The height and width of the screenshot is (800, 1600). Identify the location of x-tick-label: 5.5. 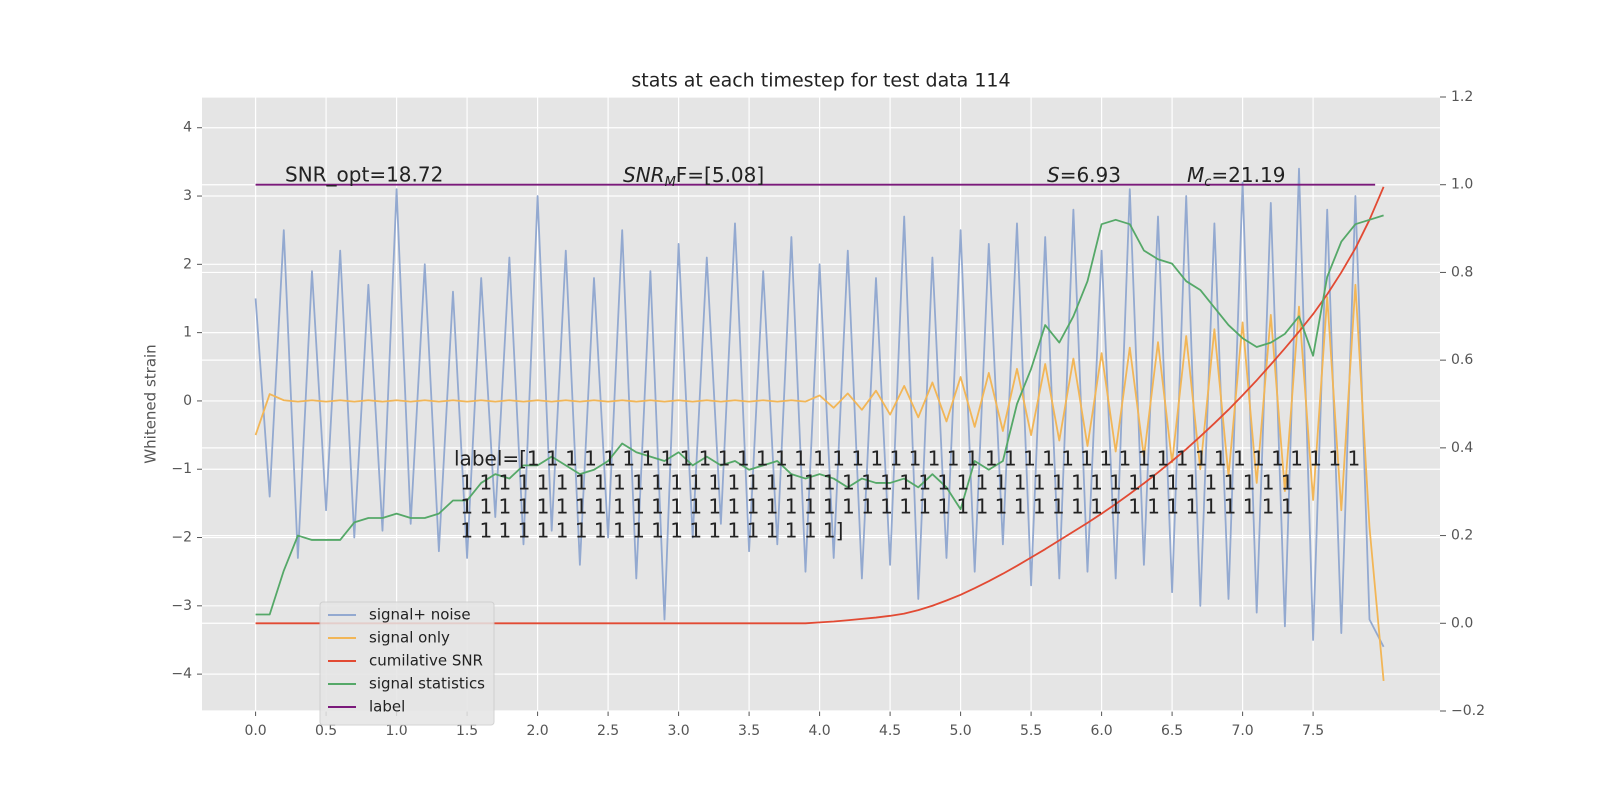
(1031, 731).